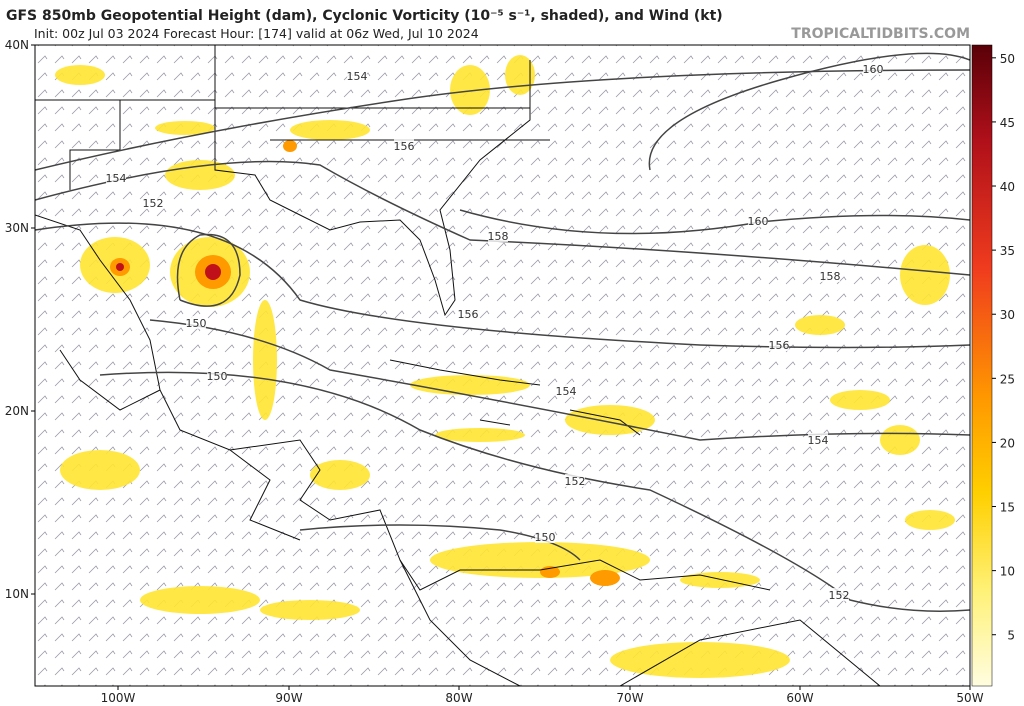 This screenshot has width=1024, height=706. Describe the element at coordinates (17, 594) in the screenshot. I see `lat-label: 10N` at that location.